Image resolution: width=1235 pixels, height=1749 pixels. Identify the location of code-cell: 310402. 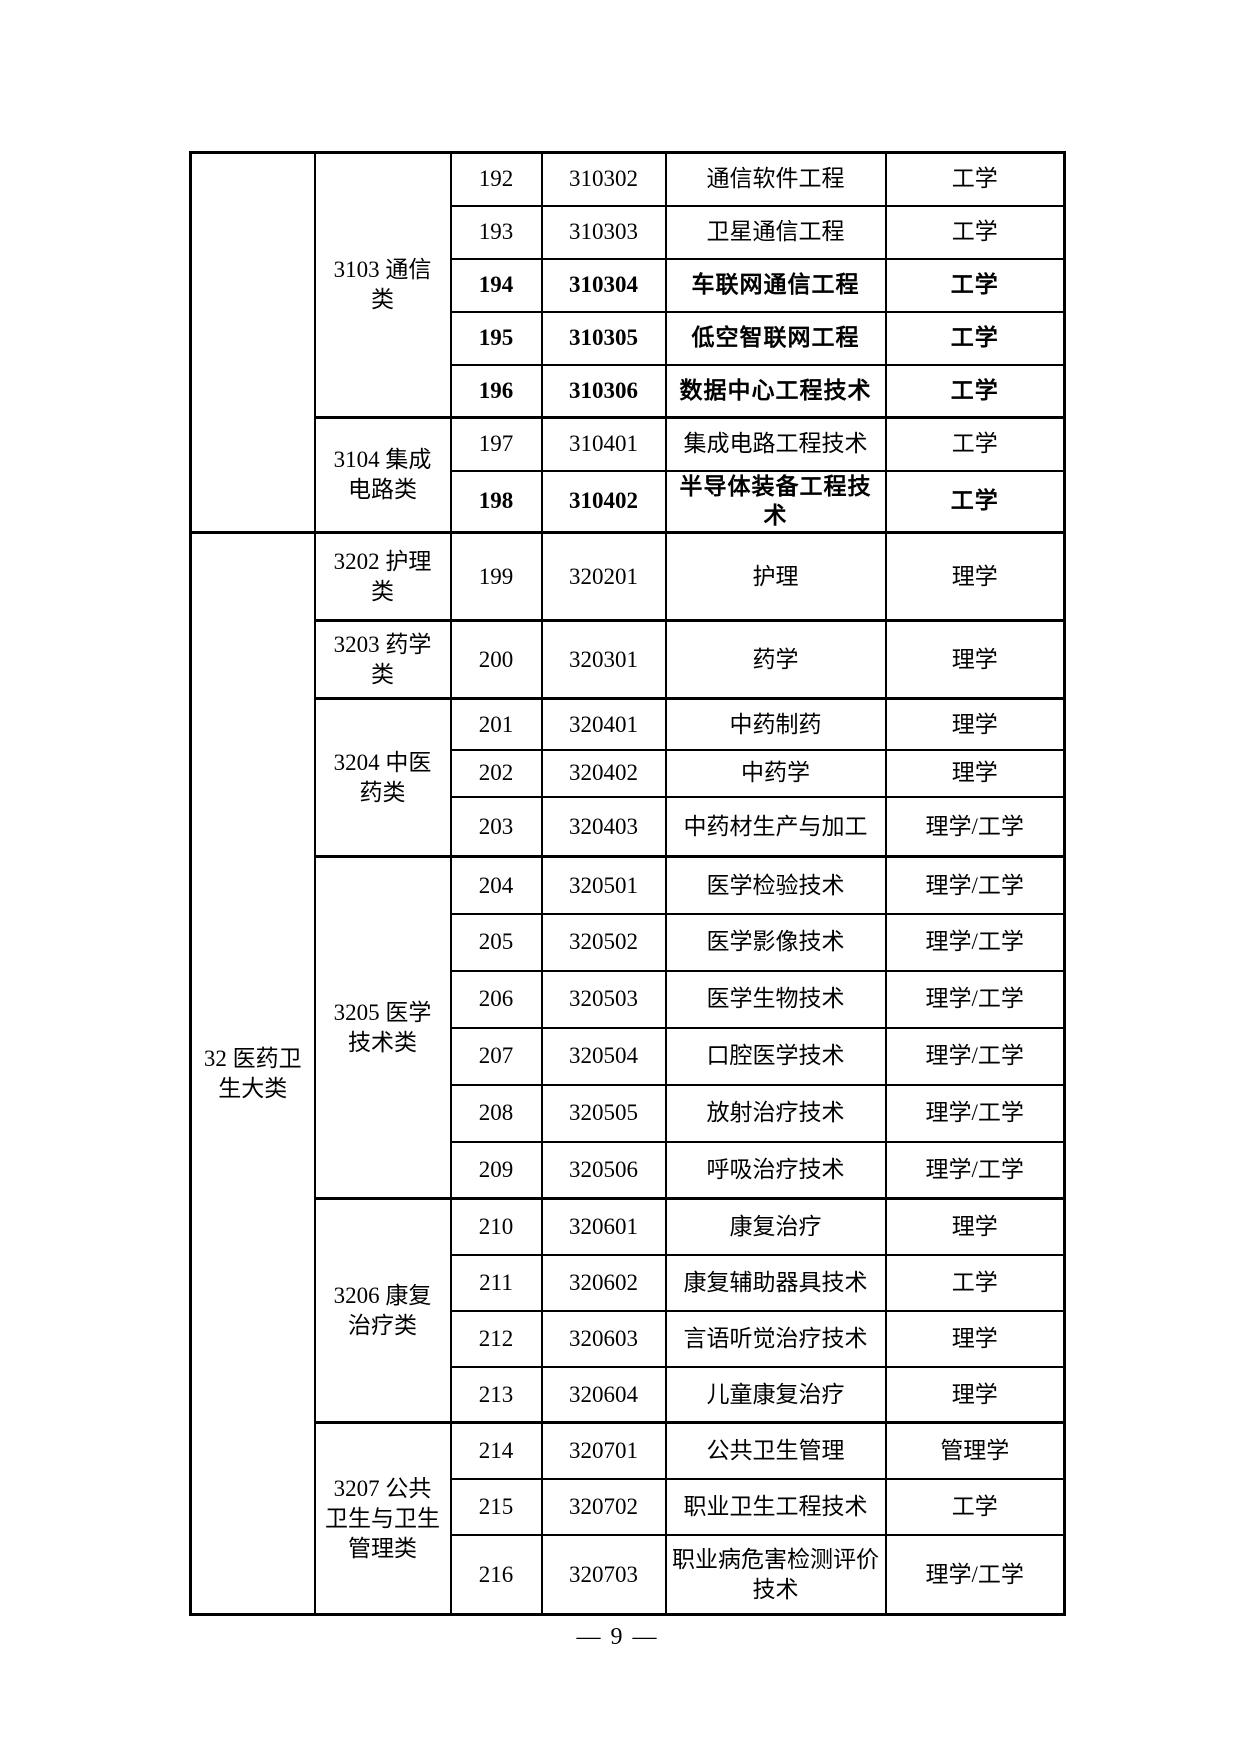
(603, 501).